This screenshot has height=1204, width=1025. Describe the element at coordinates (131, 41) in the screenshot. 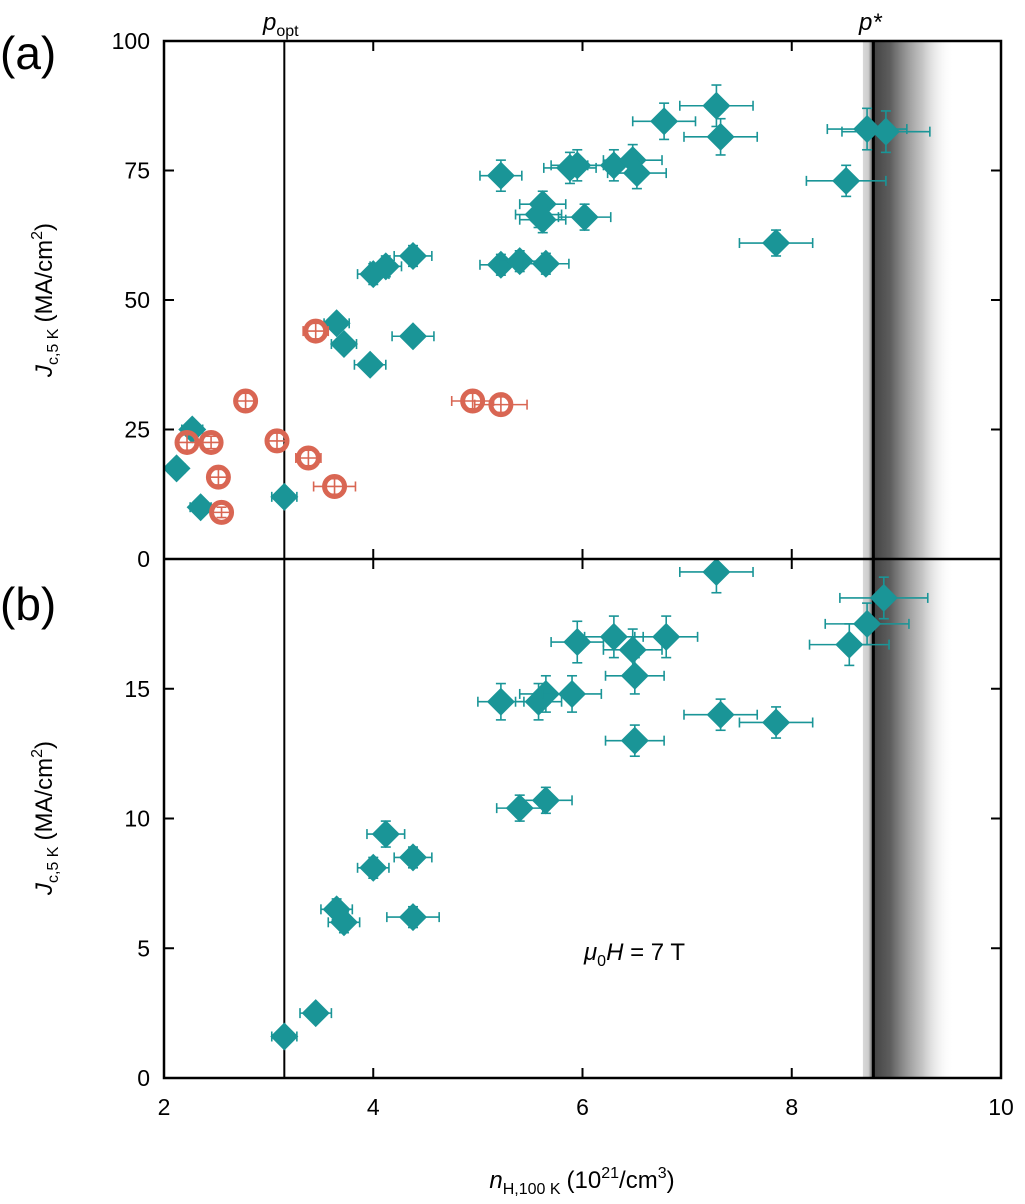

I see `y-tick-label: 100` at that location.